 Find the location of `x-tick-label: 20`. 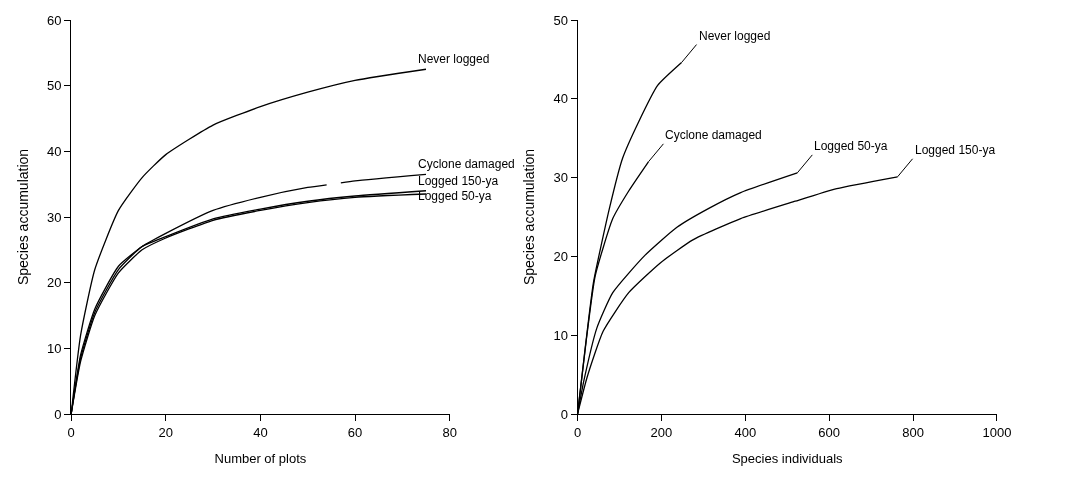

x-tick-label: 20 is located at coordinates (166, 432).